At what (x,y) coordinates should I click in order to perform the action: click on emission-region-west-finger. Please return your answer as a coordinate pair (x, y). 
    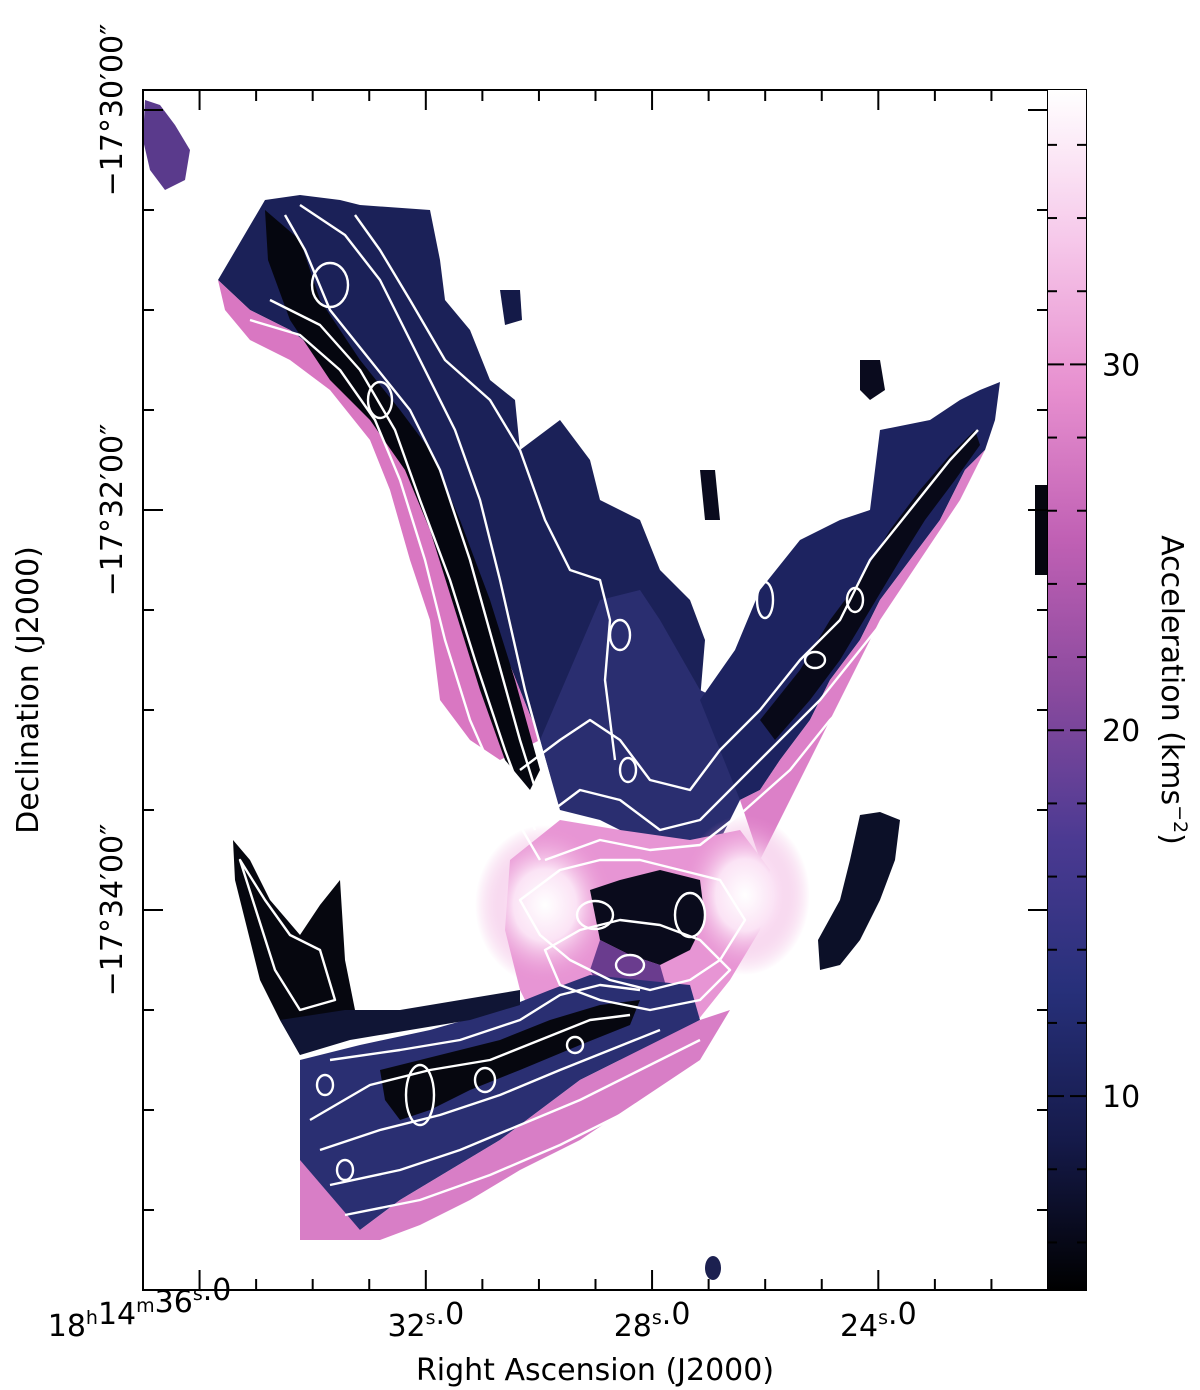
    Looking at the image, I should click on (294, 947).